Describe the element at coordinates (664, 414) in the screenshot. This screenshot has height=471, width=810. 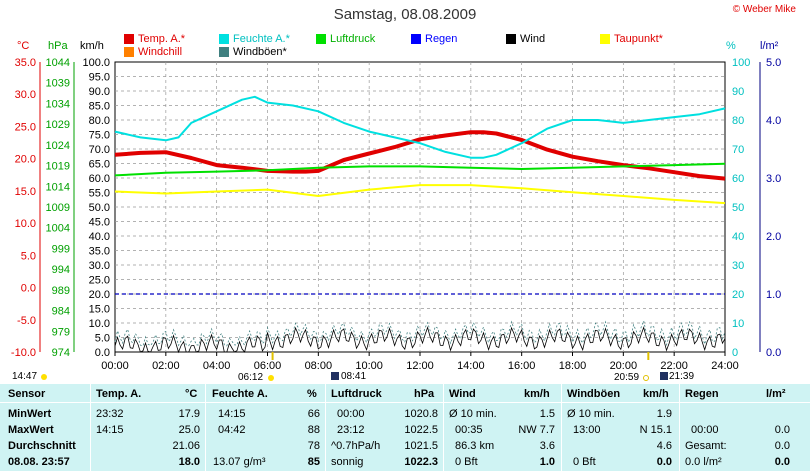
I see `gust-r1b: 1.9` at that location.